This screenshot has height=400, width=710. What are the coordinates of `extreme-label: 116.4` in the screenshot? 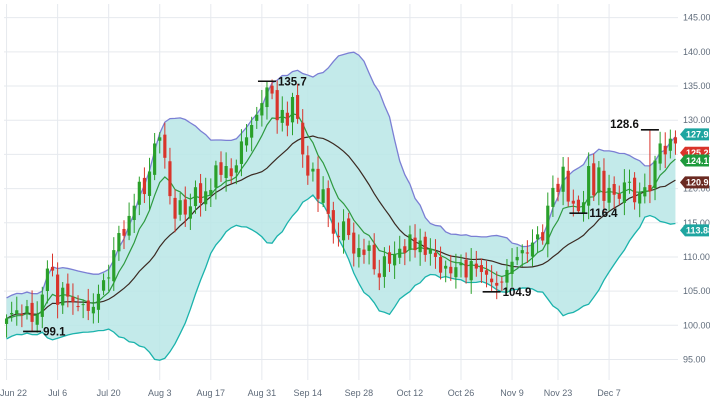 It's located at (603, 214).